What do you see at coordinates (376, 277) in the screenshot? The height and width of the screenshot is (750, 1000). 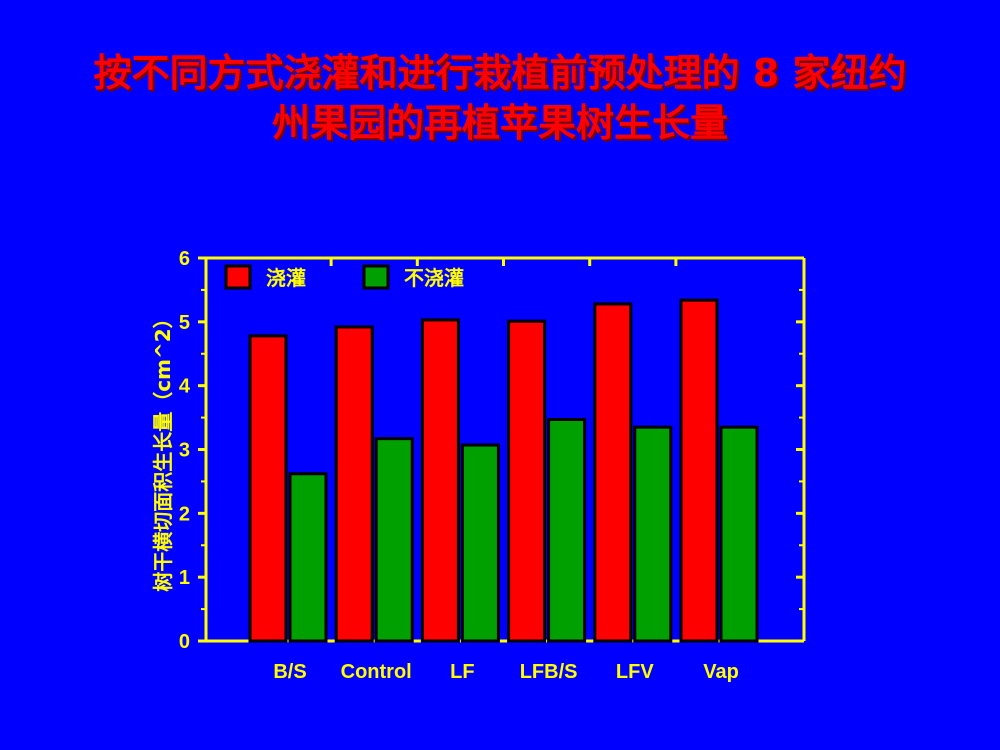 I see `legend-swatch-not-irrigated` at bounding box center [376, 277].